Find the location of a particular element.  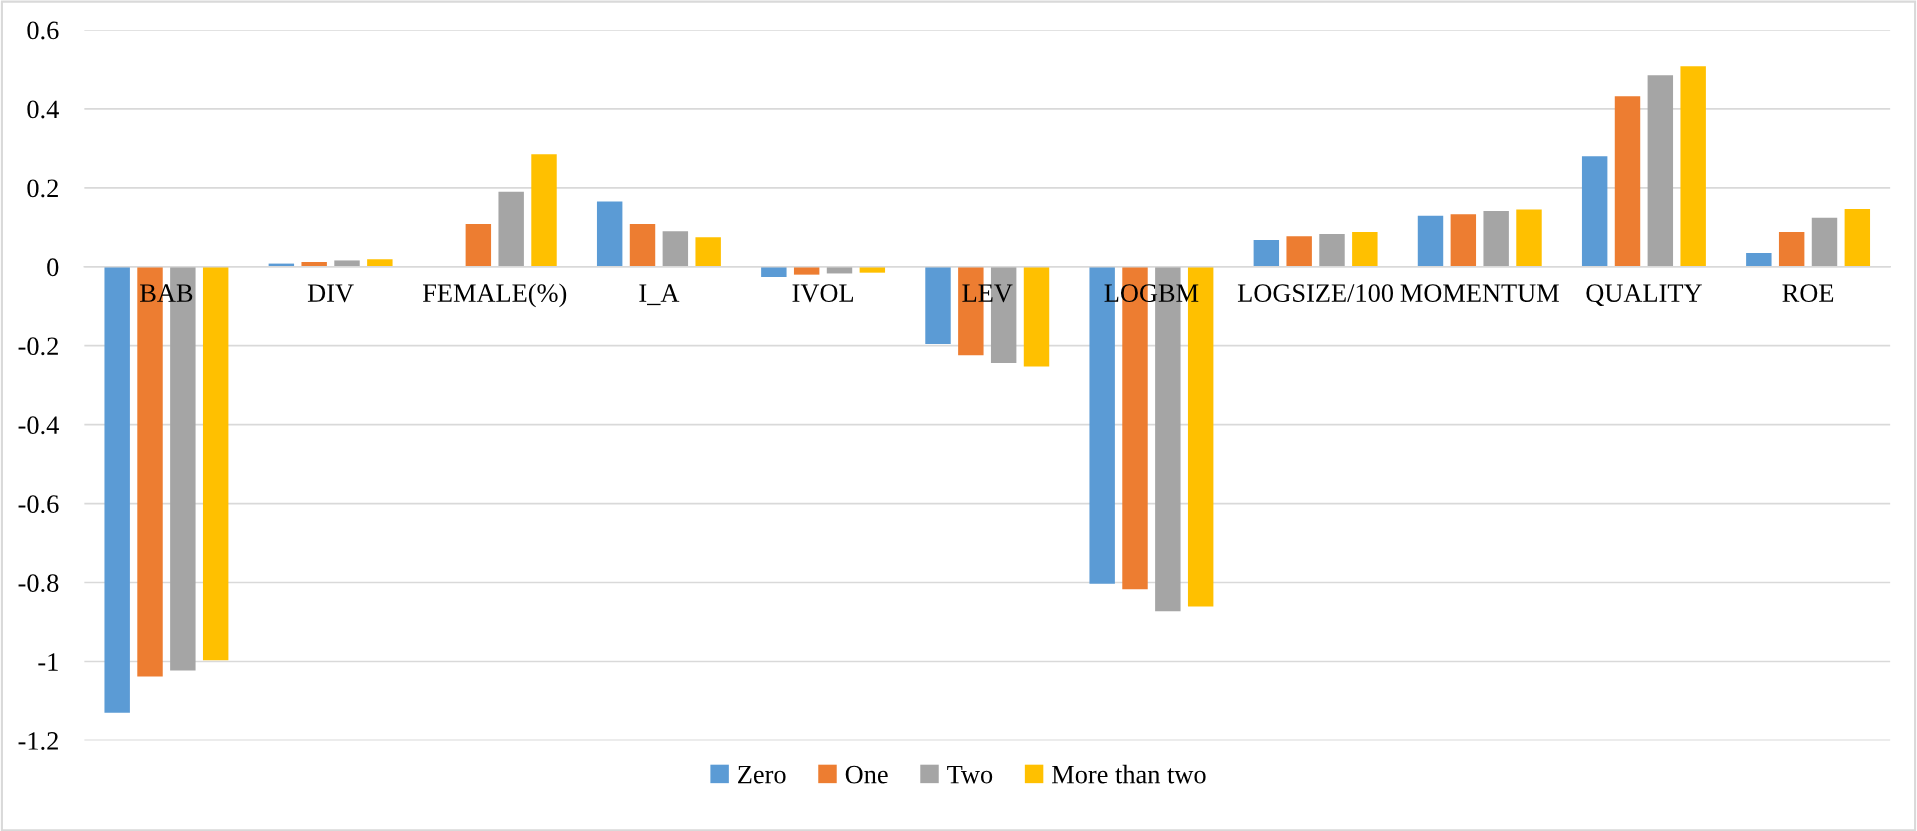

y-tick-label: -0.8 is located at coordinates (38, 583).